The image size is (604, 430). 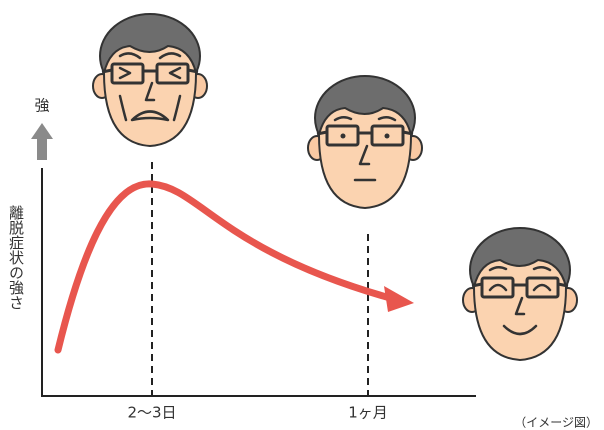 What do you see at coordinates (41, 106) in the screenshot?
I see `y-top-label: 強` at bounding box center [41, 106].